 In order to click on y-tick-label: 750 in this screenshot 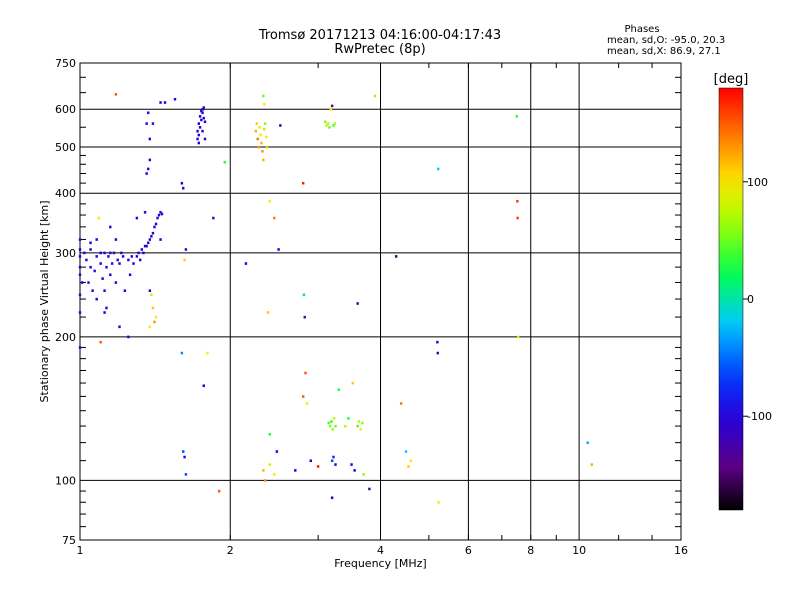, I will do `click(65, 63)`.